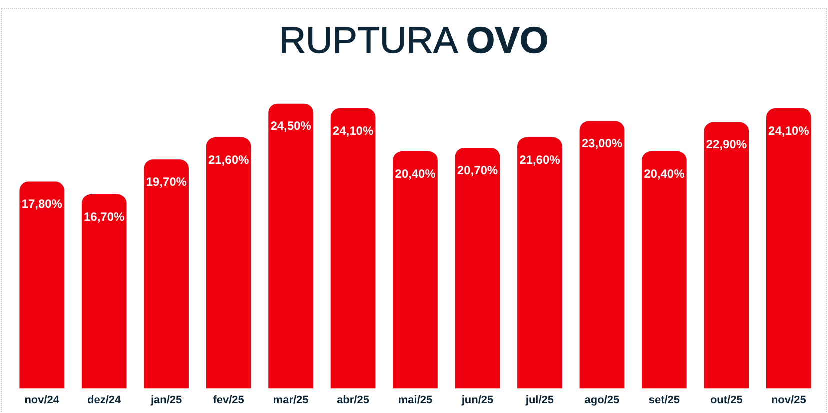 The width and height of the screenshot is (828, 413). Describe the element at coordinates (166, 400) in the screenshot. I see `x-tick-label: jan/25` at that location.